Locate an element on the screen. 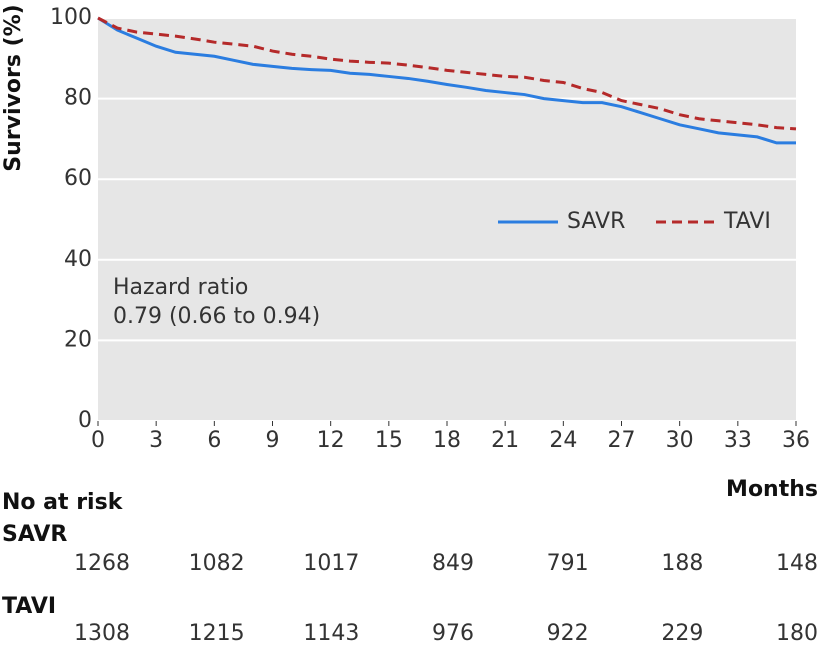 The height and width of the screenshot is (652, 820). x-tick-label: 9 is located at coordinates (273, 440).